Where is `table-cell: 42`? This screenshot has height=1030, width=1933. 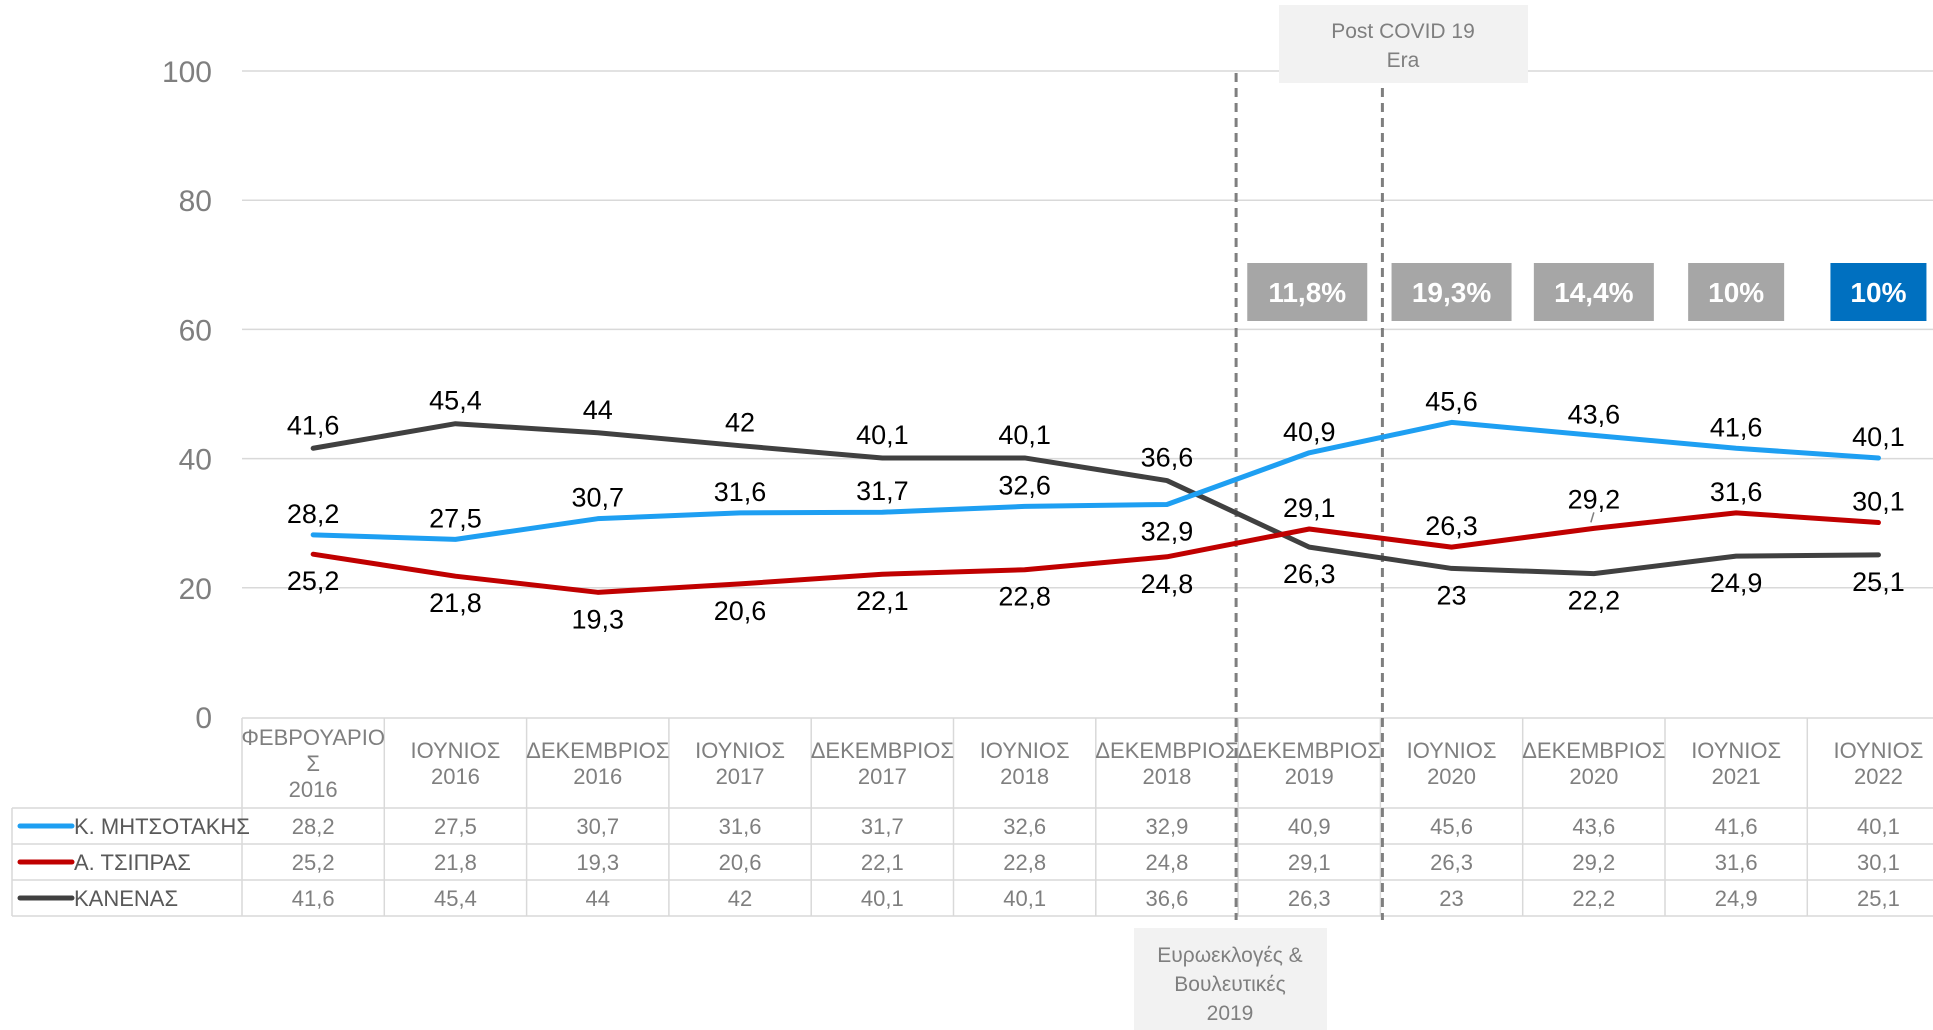
table-cell: 42 is located at coordinates (740, 898).